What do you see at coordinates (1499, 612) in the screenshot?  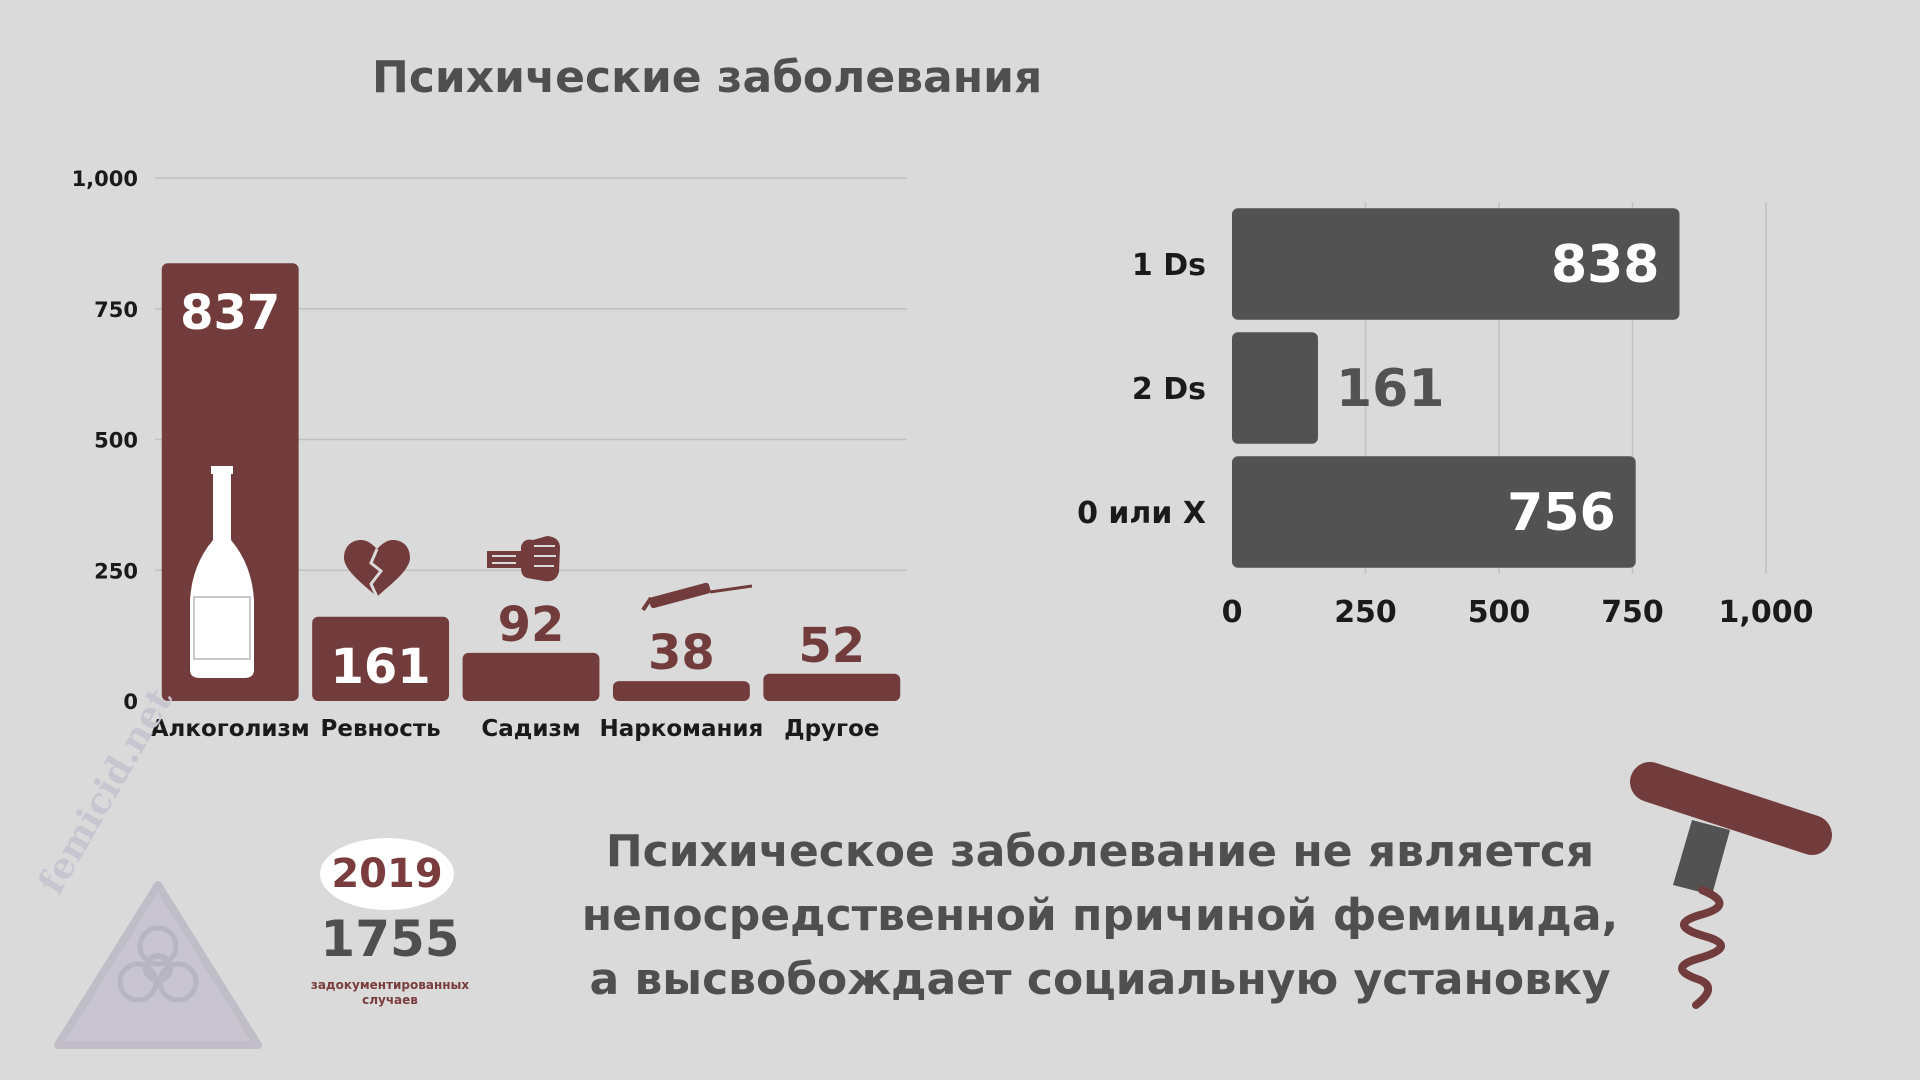 I see `x-tick-label: 500` at bounding box center [1499, 612].